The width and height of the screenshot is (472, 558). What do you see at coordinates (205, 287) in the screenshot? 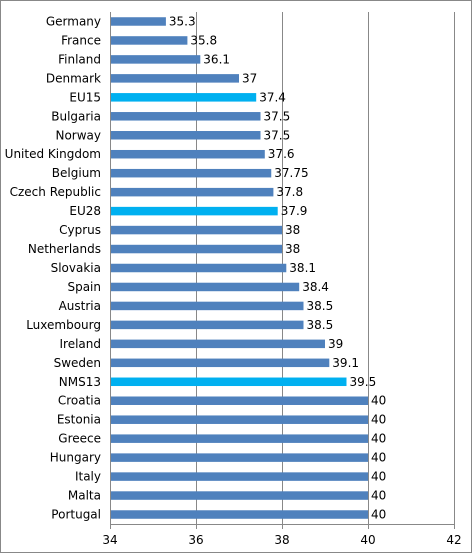
I see `bar-spain` at bounding box center [205, 287].